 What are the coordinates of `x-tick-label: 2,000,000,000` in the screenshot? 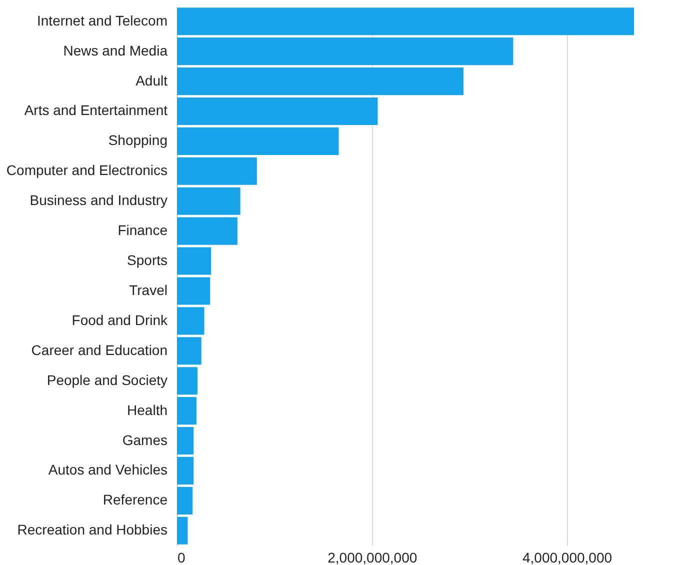 It's located at (373, 557).